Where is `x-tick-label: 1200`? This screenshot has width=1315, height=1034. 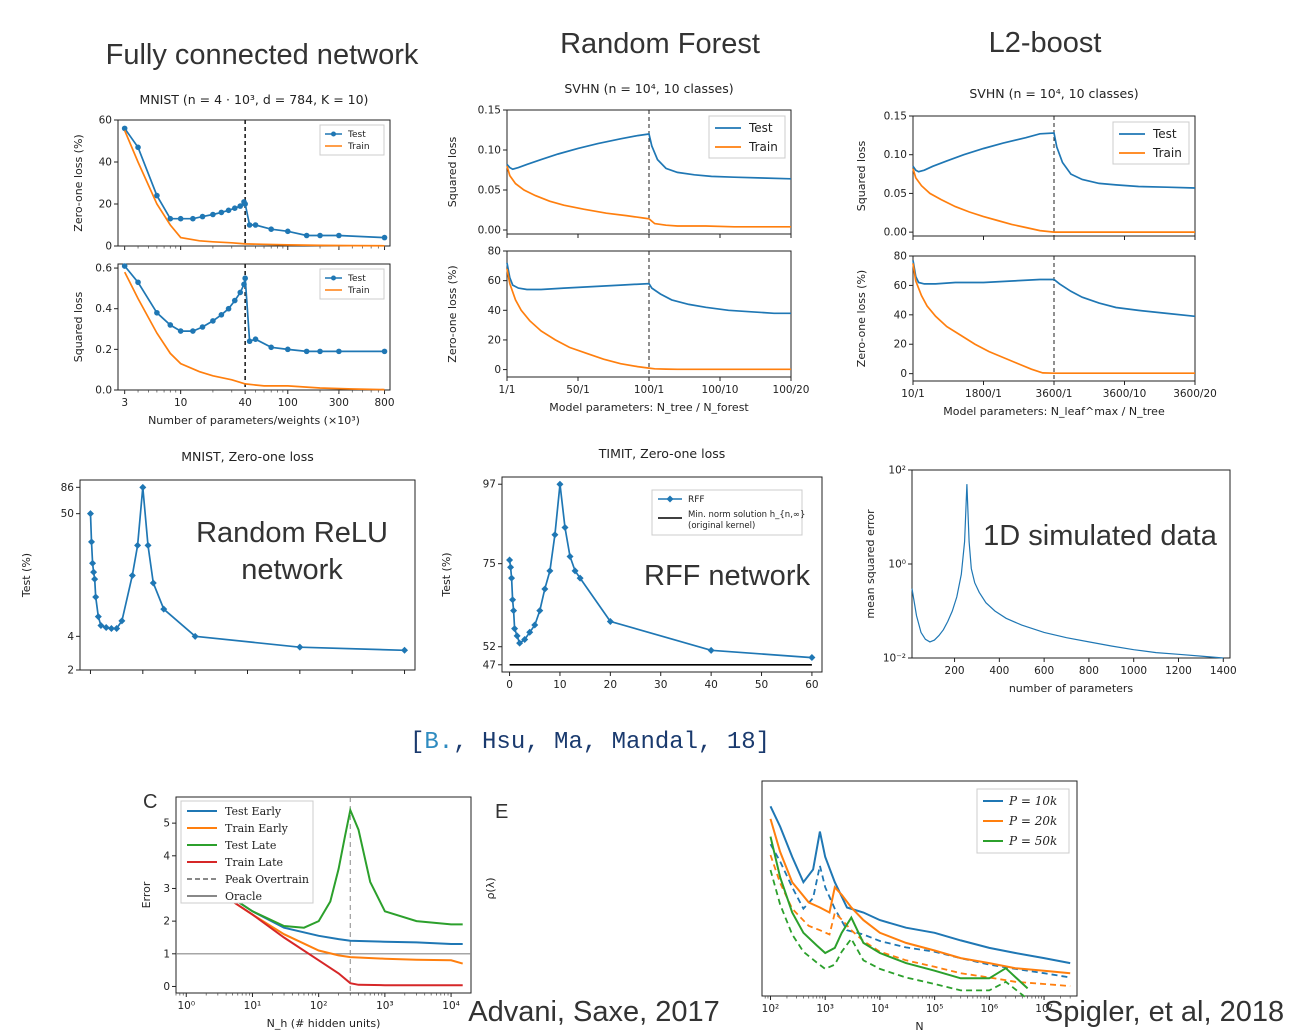
x-tick-label: 1200 is located at coordinates (1178, 671).